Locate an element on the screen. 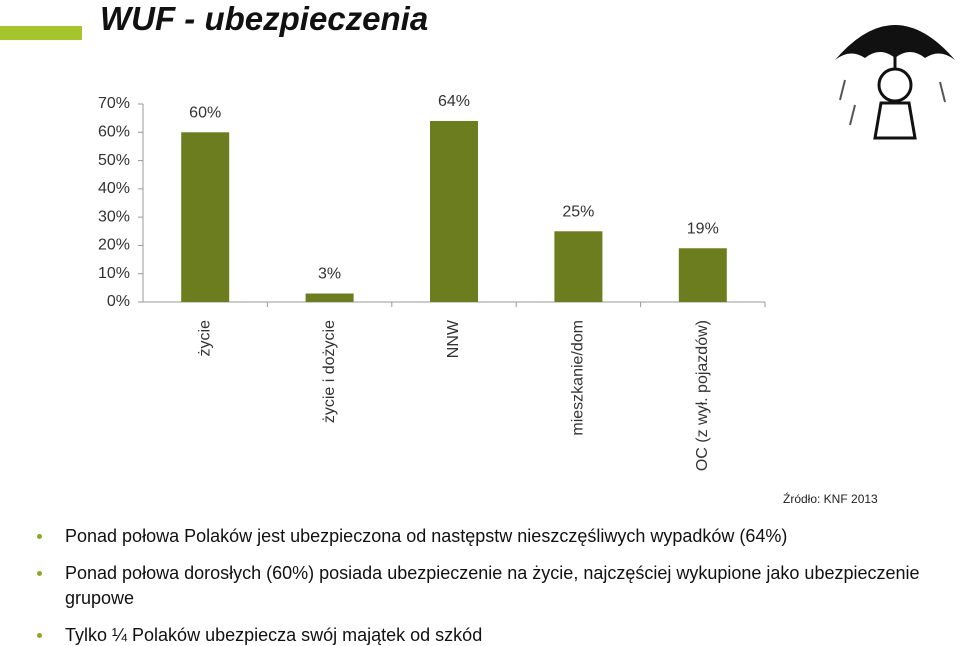 Image resolution: width=960 pixels, height=646 pixels. x-tick-label: mieszkanie/dom is located at coordinates (578, 378).